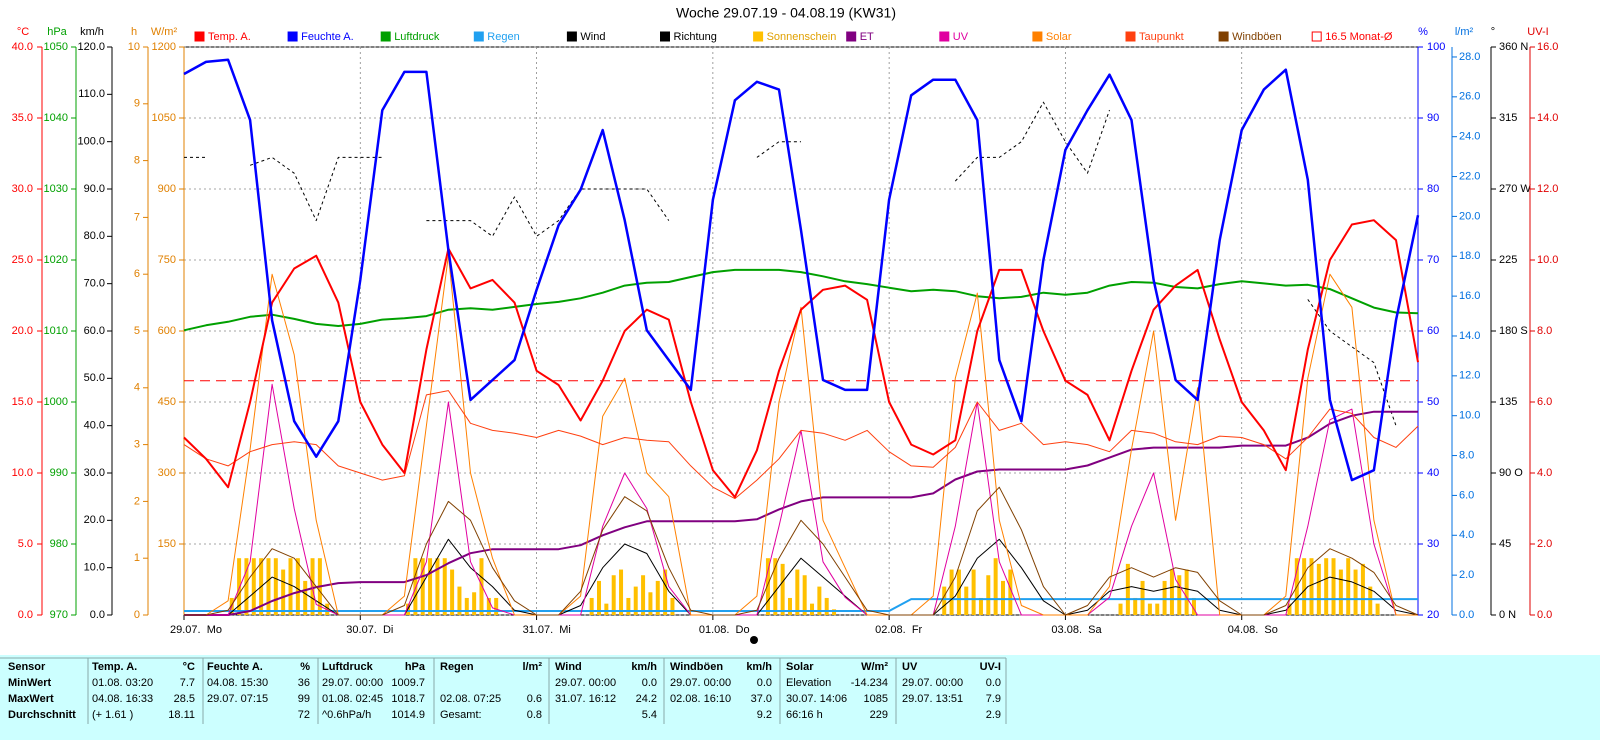 Image resolution: width=1600 pixels, height=740 pixels. What do you see at coordinates (1469, 296) in the screenshot?
I see `y-tick-label: 16.0` at bounding box center [1469, 296].